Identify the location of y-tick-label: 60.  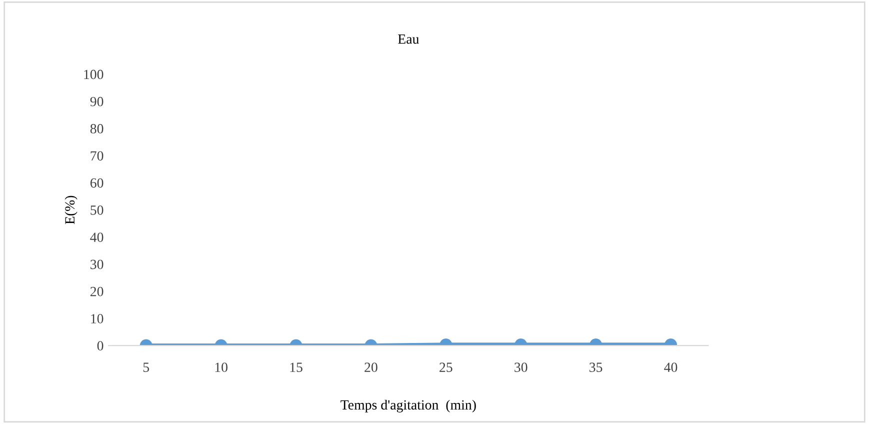
(97, 183).